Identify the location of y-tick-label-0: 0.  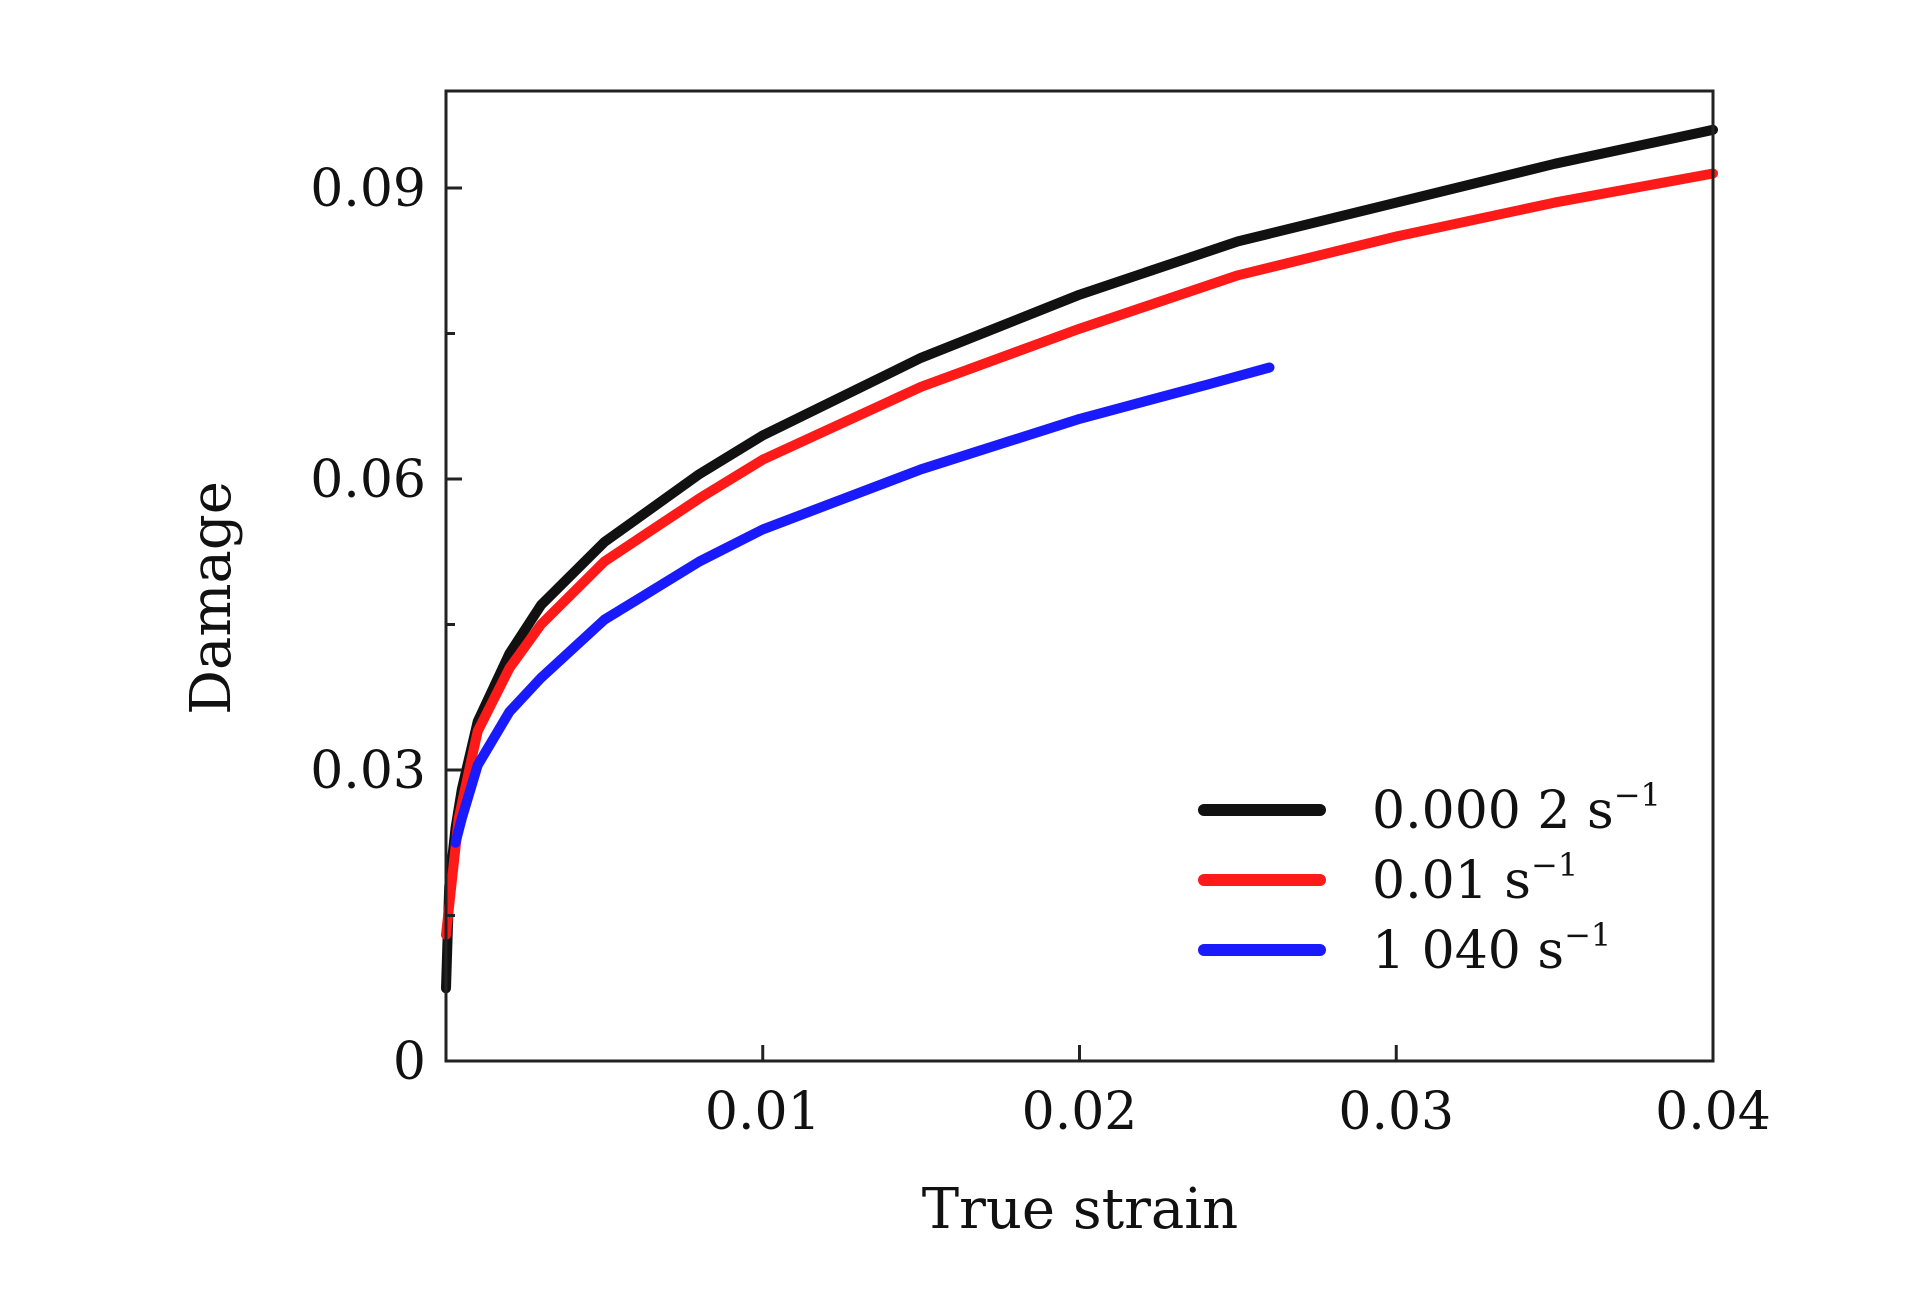
(409, 1062).